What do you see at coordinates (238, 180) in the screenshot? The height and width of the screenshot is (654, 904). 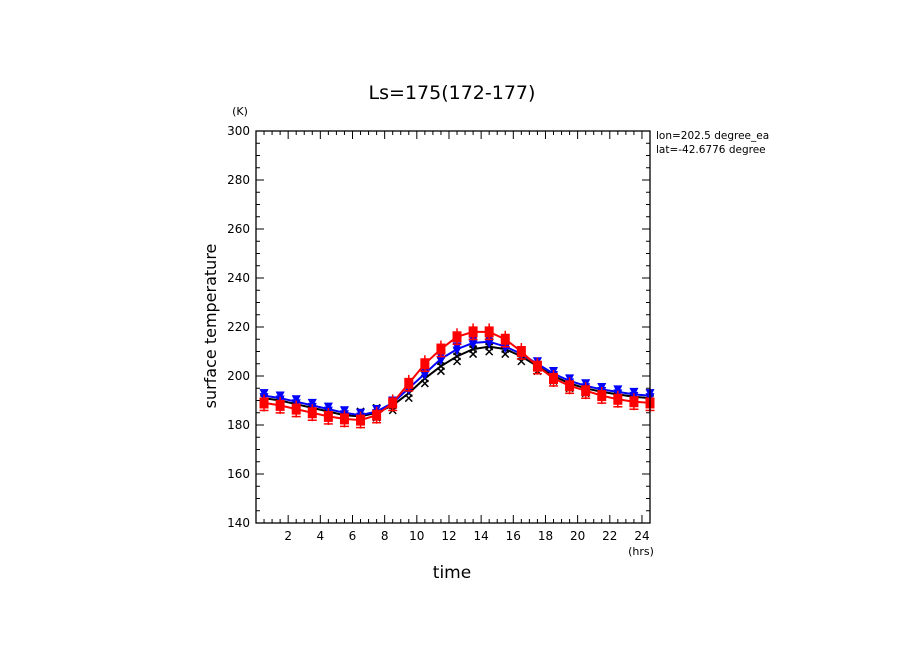 I see `y-tick-label: 280` at bounding box center [238, 180].